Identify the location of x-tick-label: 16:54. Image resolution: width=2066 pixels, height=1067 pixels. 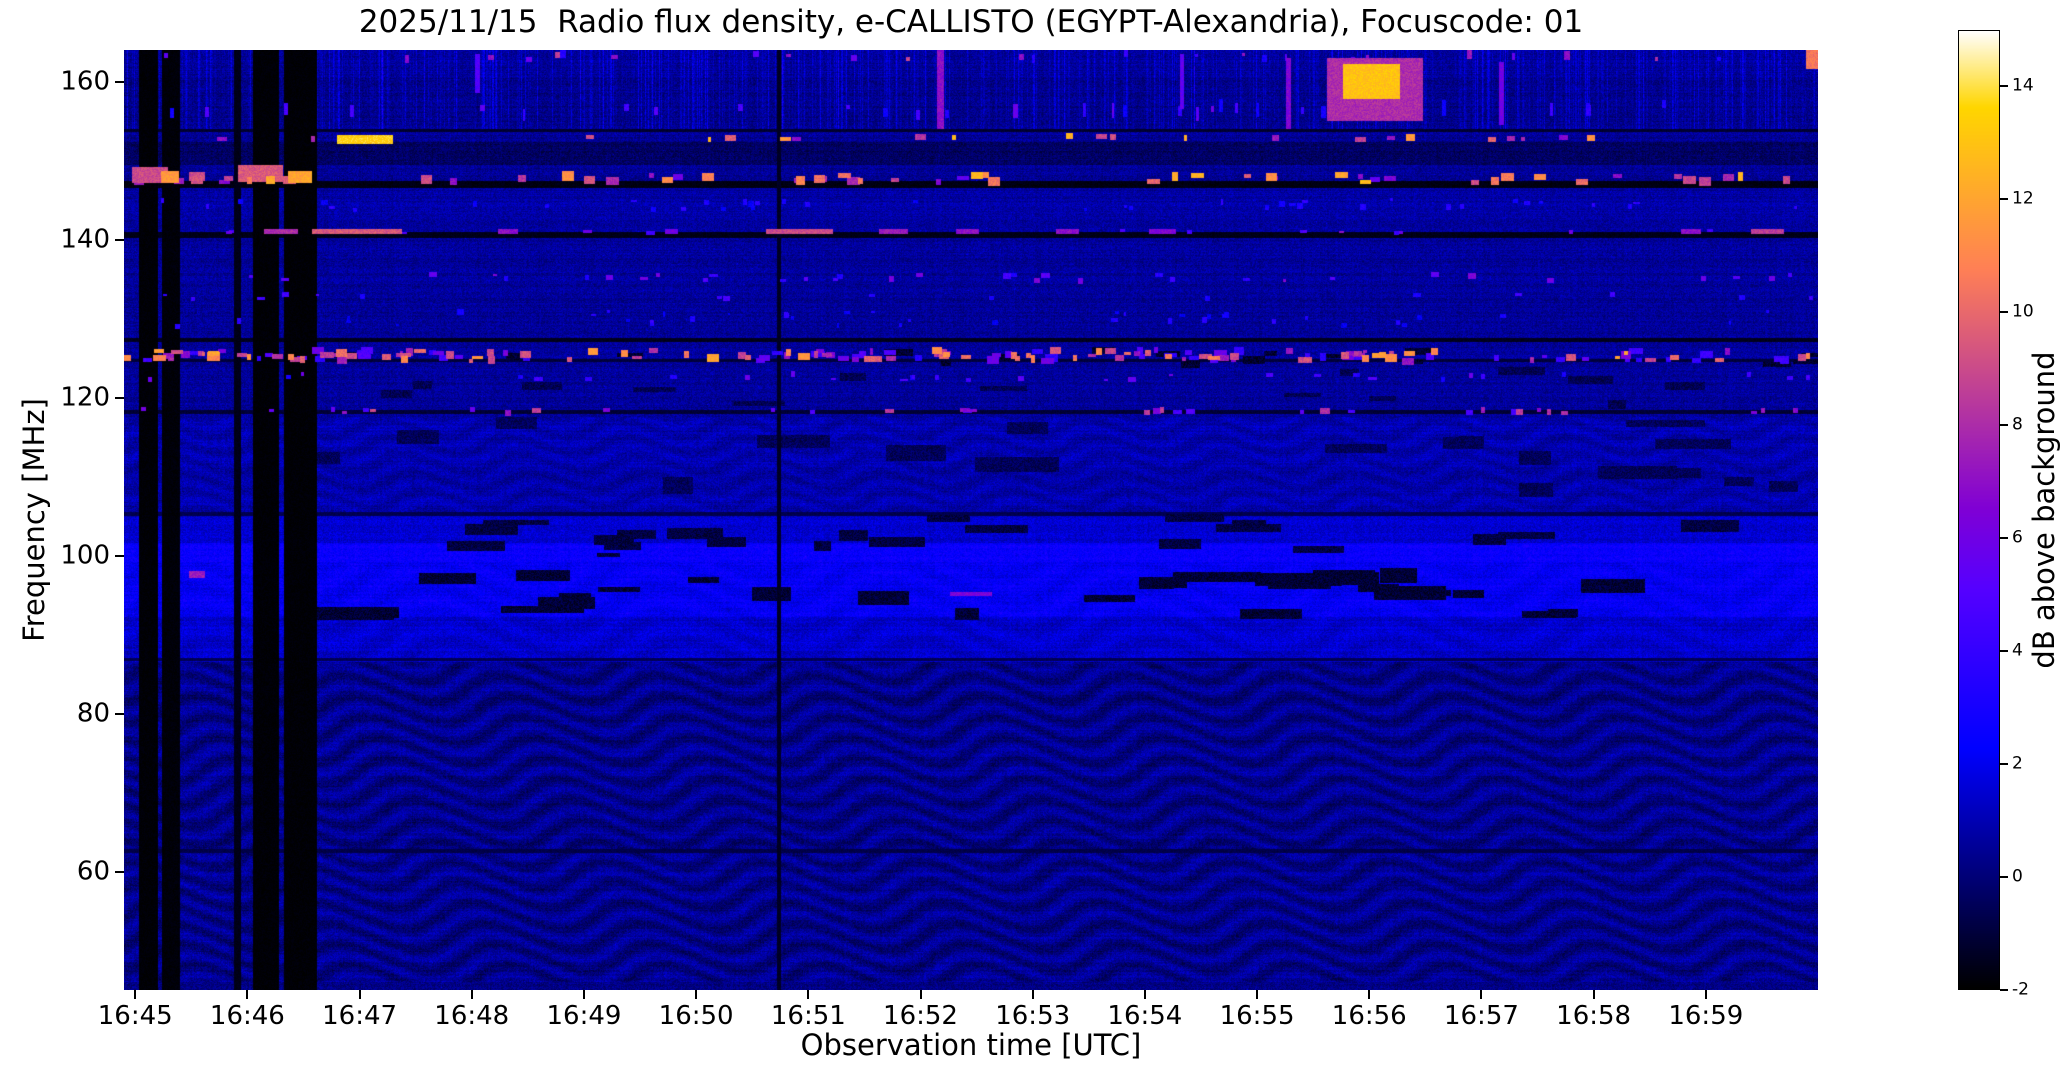
(1145, 1016).